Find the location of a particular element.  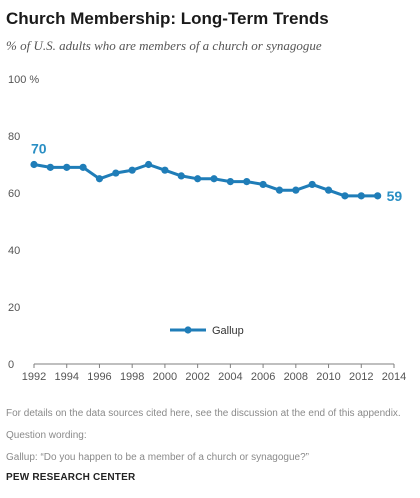

y-tick-label: 40 is located at coordinates (14, 251).